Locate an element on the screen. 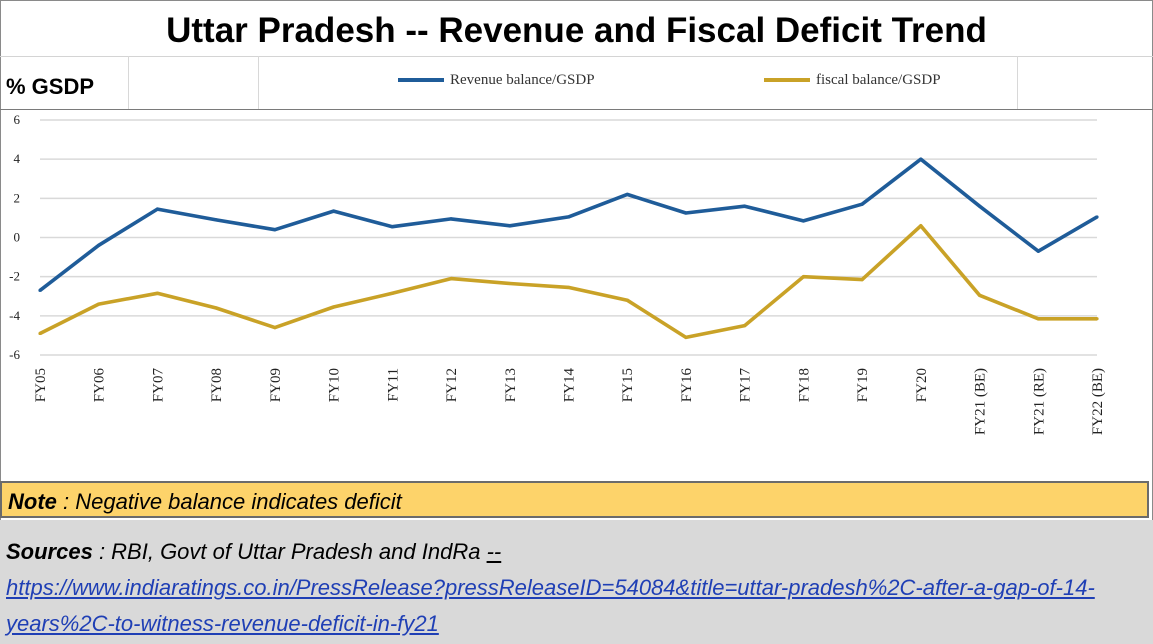  x-tick-label: FY21 (RE) is located at coordinates (1039, 401).